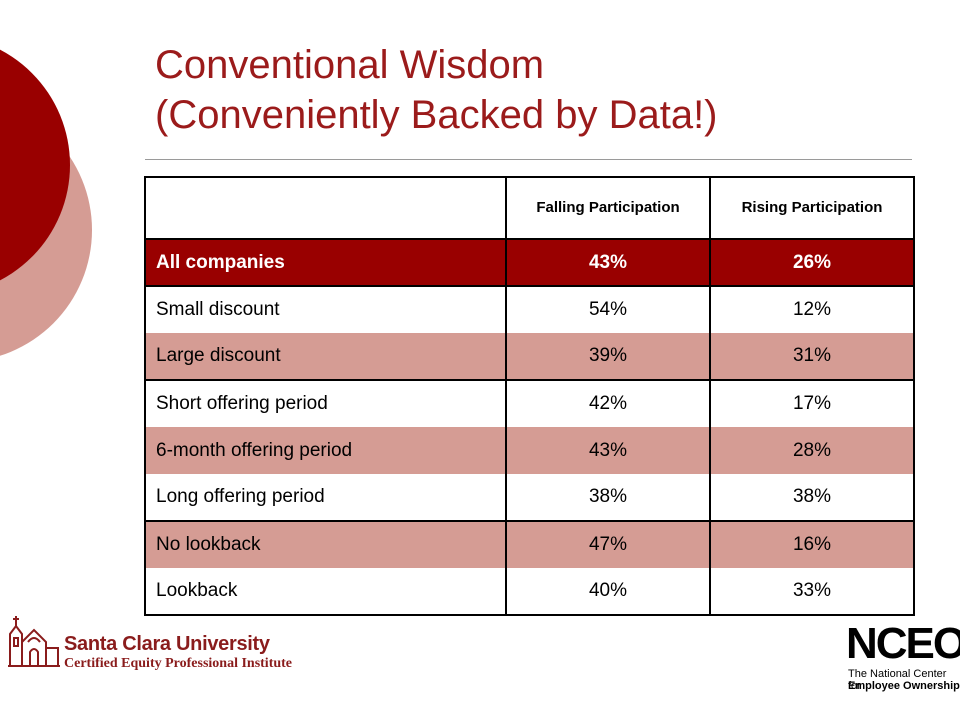 This screenshot has width=960, height=720. Describe the element at coordinates (325, 450) in the screenshot. I see `row-label: 6-month offering period` at that location.